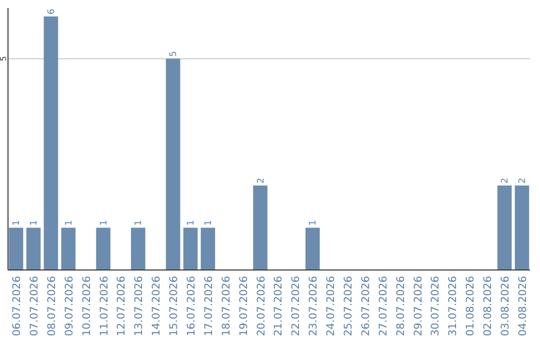  I want to click on x-tick-label: 31.07.2026, so click(453, 306).